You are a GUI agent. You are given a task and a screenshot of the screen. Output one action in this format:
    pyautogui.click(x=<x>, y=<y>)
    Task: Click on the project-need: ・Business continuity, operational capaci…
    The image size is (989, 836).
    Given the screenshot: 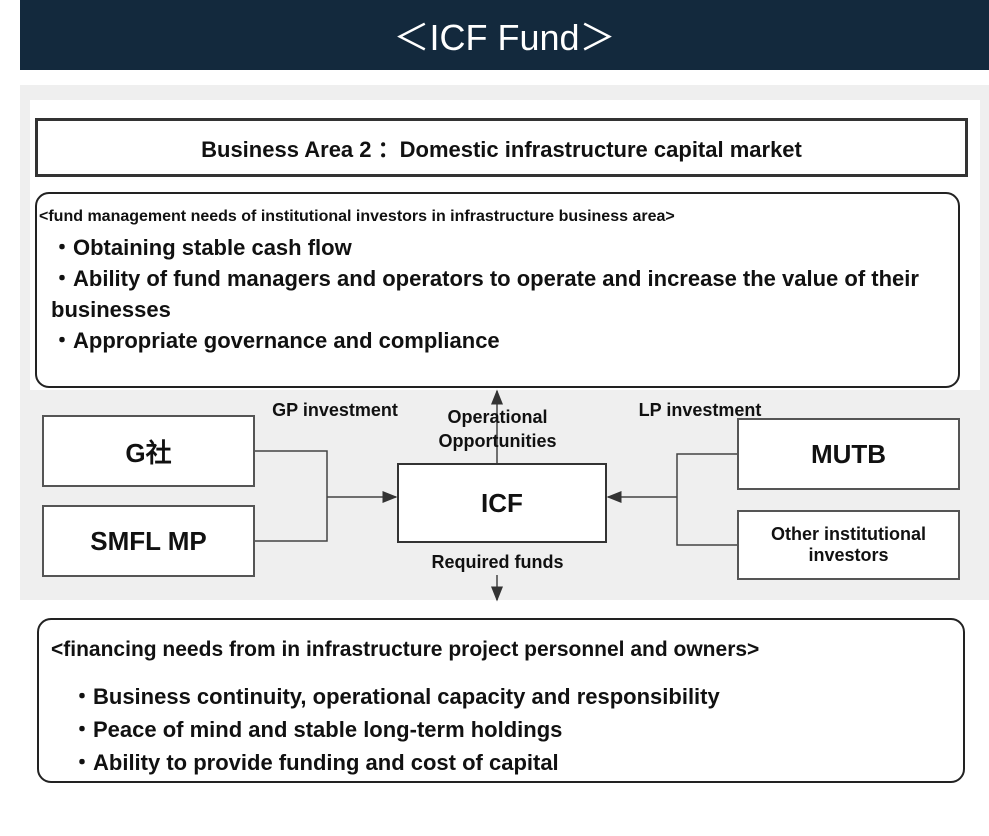 What is the action you would take?
    pyautogui.click(x=395, y=696)
    